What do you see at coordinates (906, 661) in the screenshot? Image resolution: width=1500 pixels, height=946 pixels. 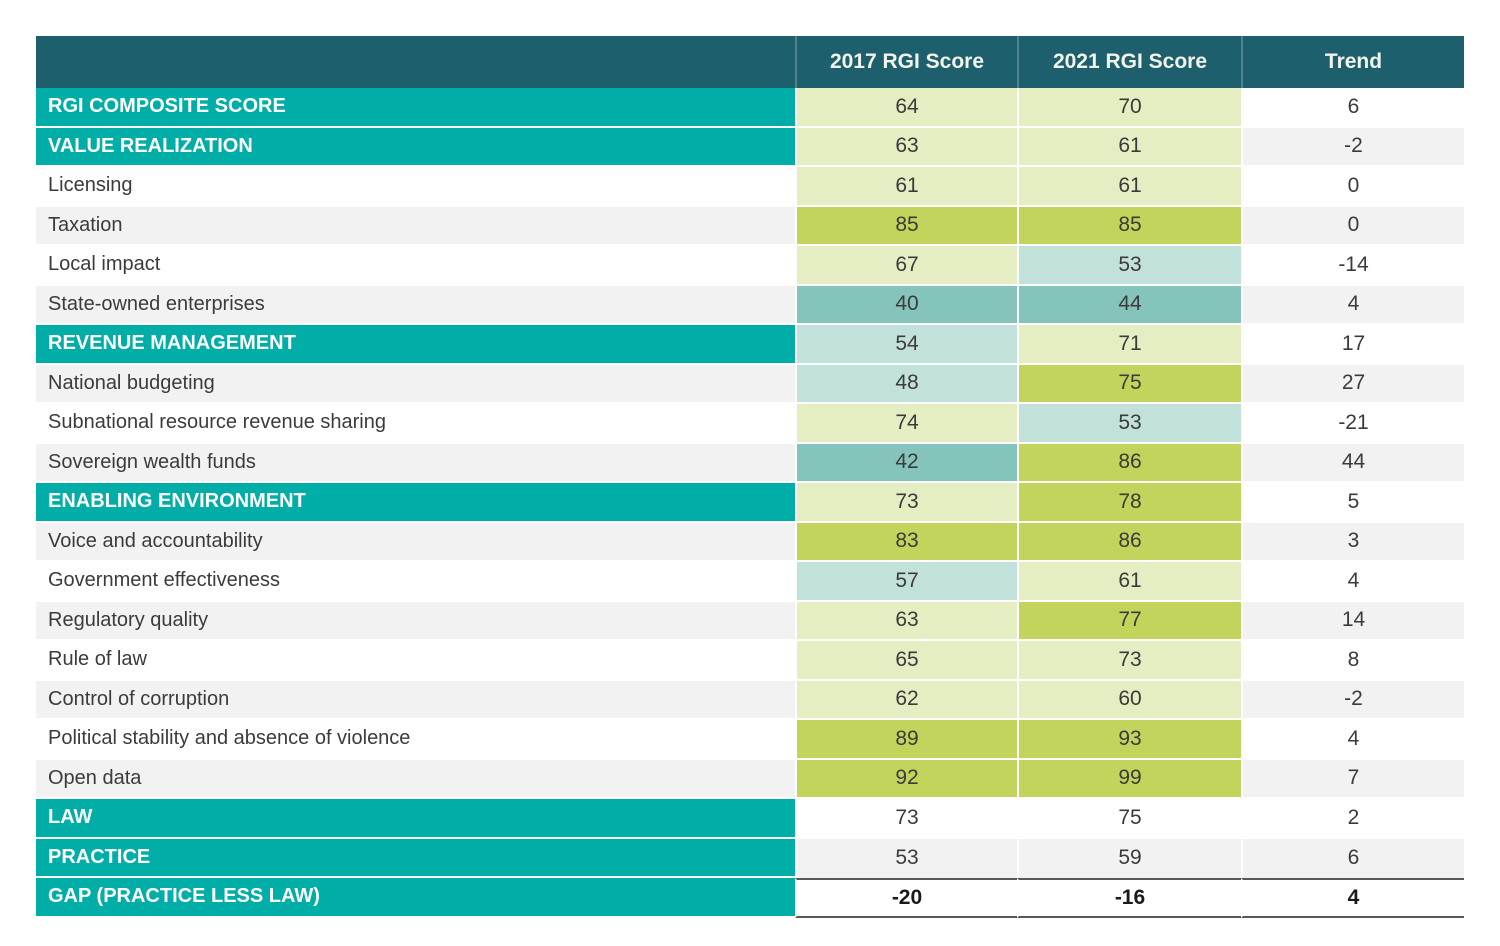 I see `score-2017-cell: 65` at bounding box center [906, 661].